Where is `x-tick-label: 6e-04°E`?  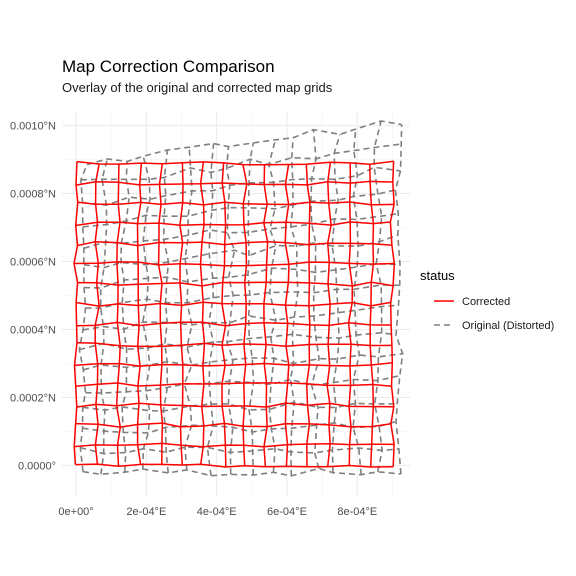
x-tick-label: 6e-04°E is located at coordinates (287, 512).